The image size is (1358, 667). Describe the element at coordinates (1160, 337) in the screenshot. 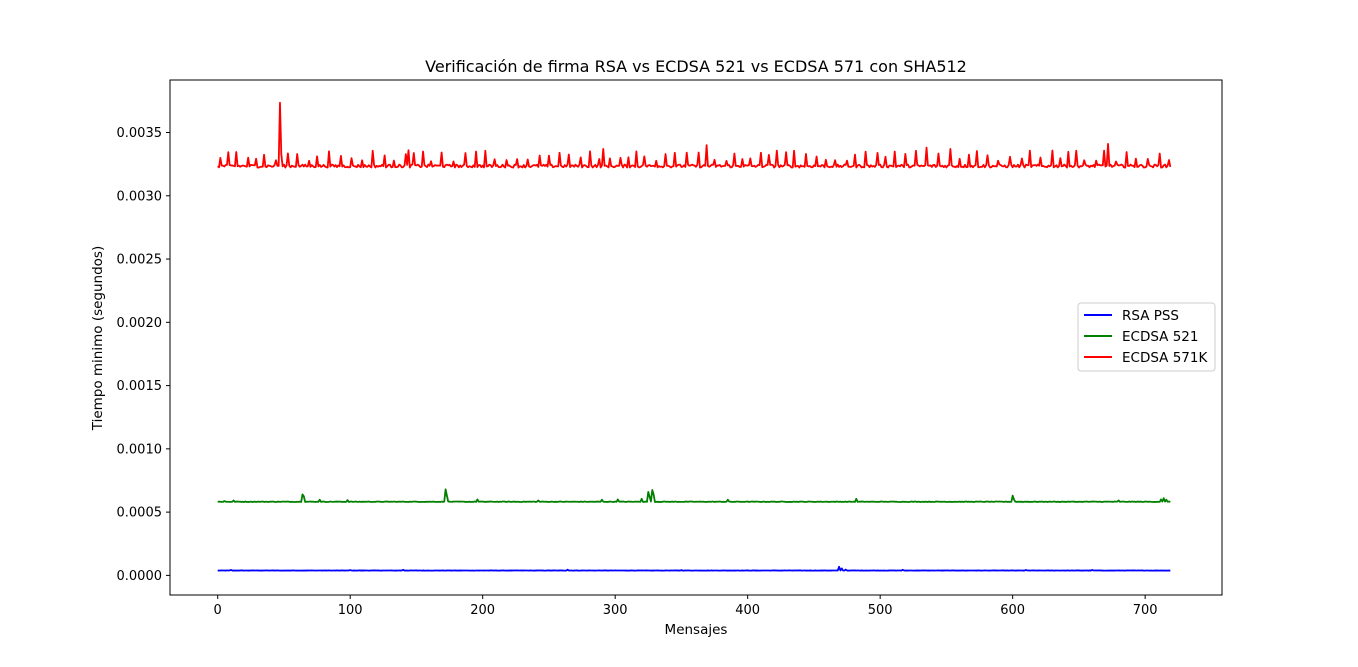

I see `legend-label: ECDSA 521` at that location.